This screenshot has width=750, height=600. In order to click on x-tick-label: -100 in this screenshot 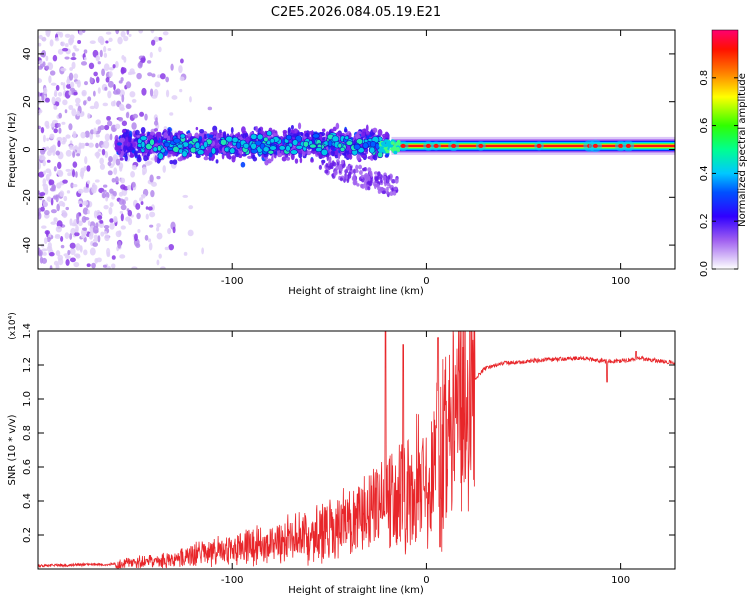, I will do `click(232, 281)`.